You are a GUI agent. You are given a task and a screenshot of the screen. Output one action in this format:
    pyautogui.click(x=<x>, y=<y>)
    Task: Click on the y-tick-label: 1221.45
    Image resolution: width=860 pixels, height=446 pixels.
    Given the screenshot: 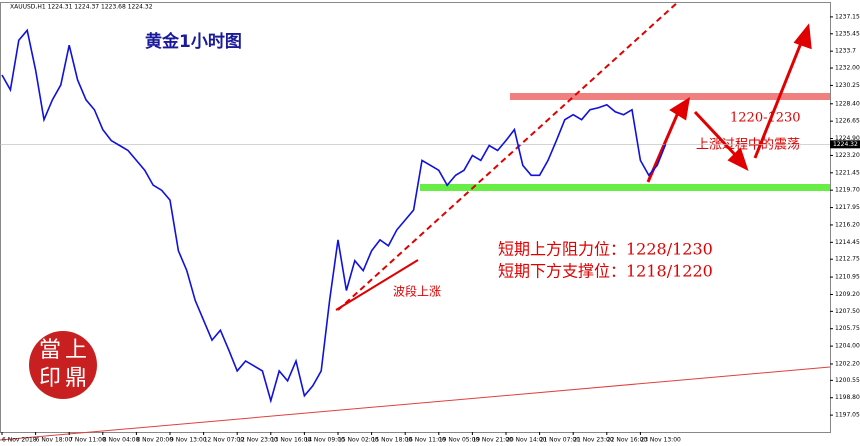 What is the action you would take?
    pyautogui.click(x=847, y=172)
    